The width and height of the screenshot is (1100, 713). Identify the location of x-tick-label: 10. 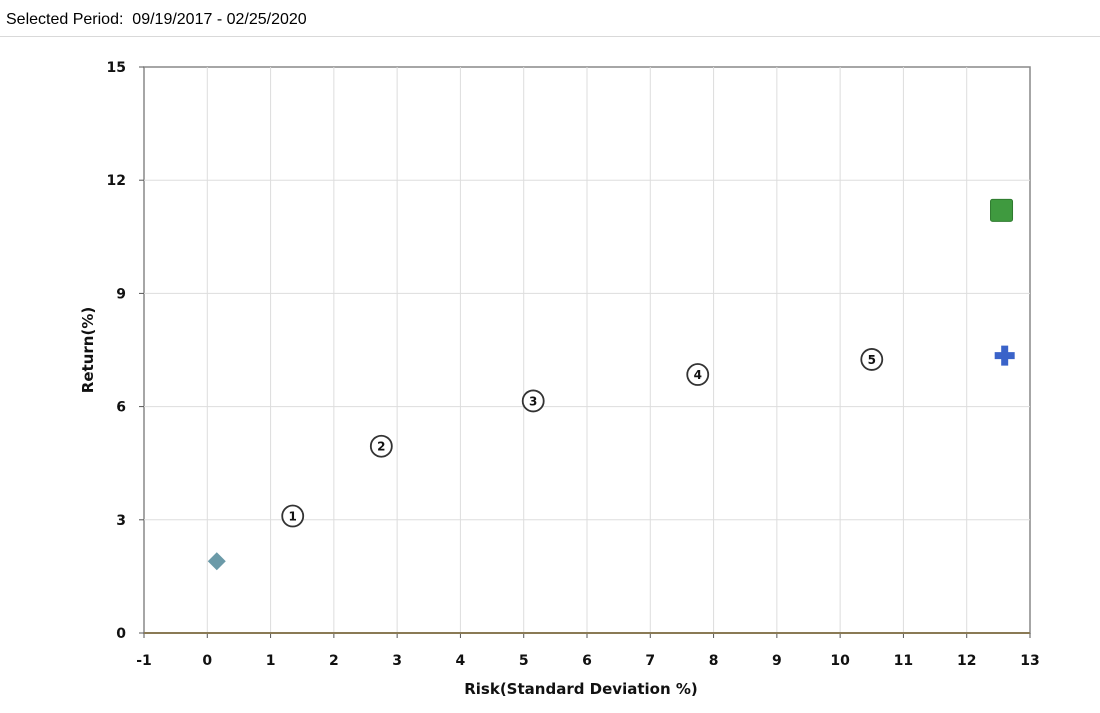
(840, 661).